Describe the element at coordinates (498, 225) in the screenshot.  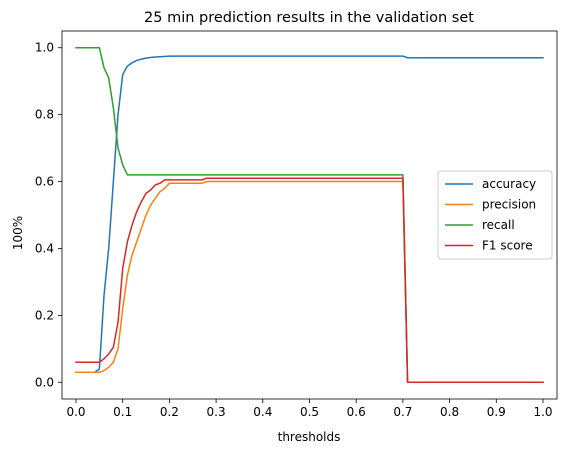
I see `legend-label-recall: recall` at that location.